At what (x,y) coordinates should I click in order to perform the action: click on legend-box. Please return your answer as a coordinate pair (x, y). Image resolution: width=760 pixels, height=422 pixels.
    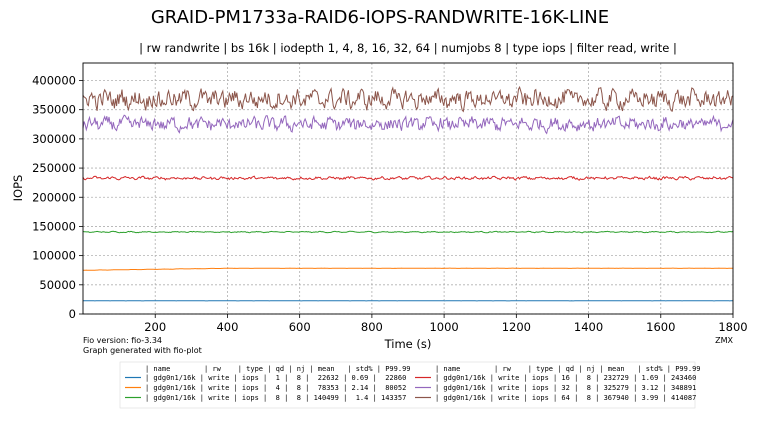
    Looking at the image, I should click on (407, 385).